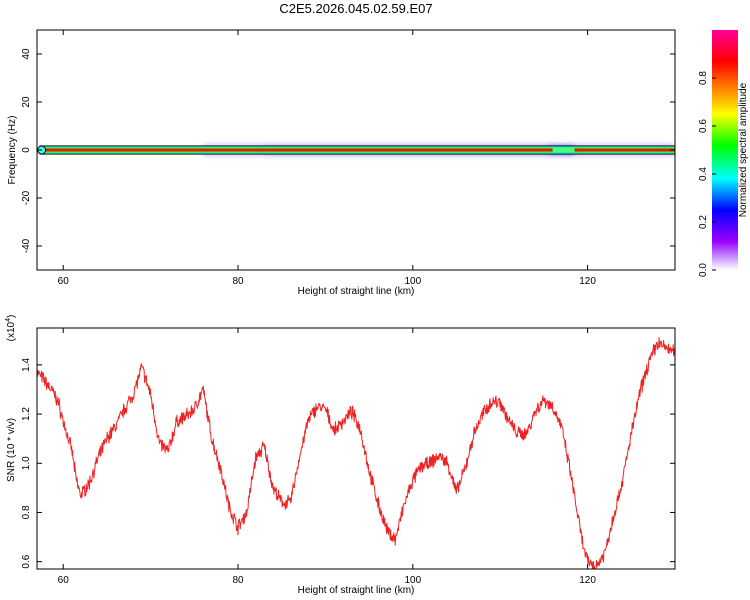  I want to click on spectrogram-ytick-label: -20, so click(26, 197).